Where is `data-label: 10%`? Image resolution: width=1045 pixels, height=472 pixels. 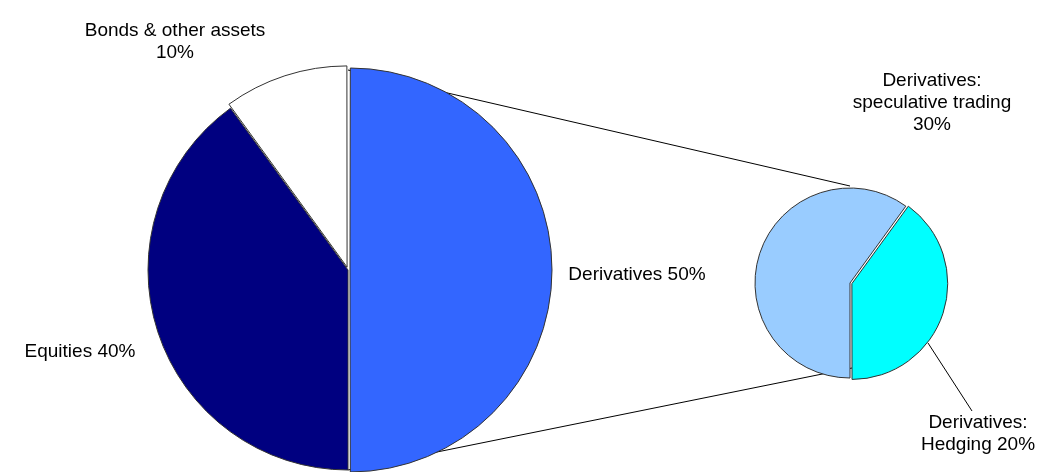
data-label: 10% is located at coordinates (175, 52).